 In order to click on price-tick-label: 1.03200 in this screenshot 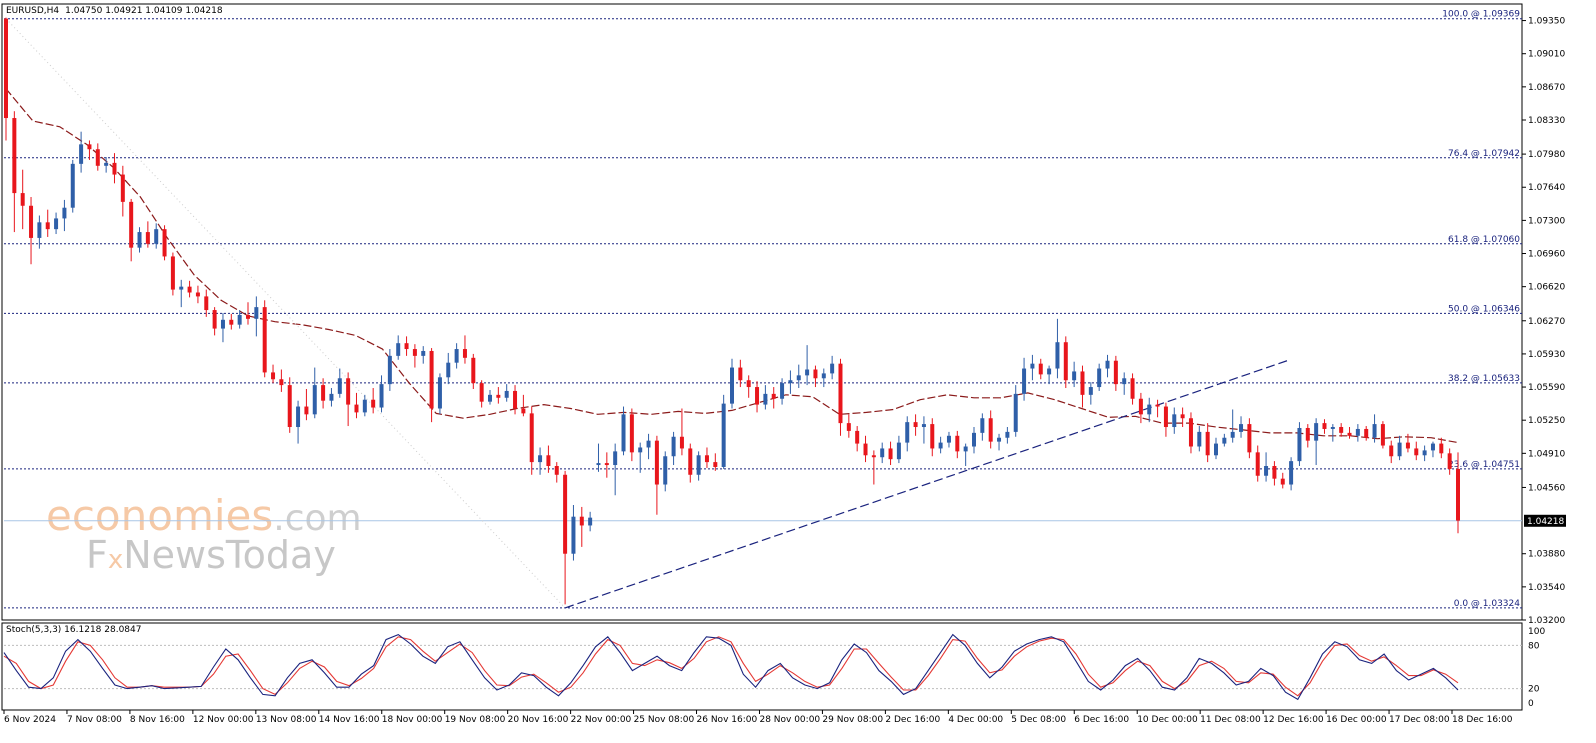, I will do `click(1546, 621)`.